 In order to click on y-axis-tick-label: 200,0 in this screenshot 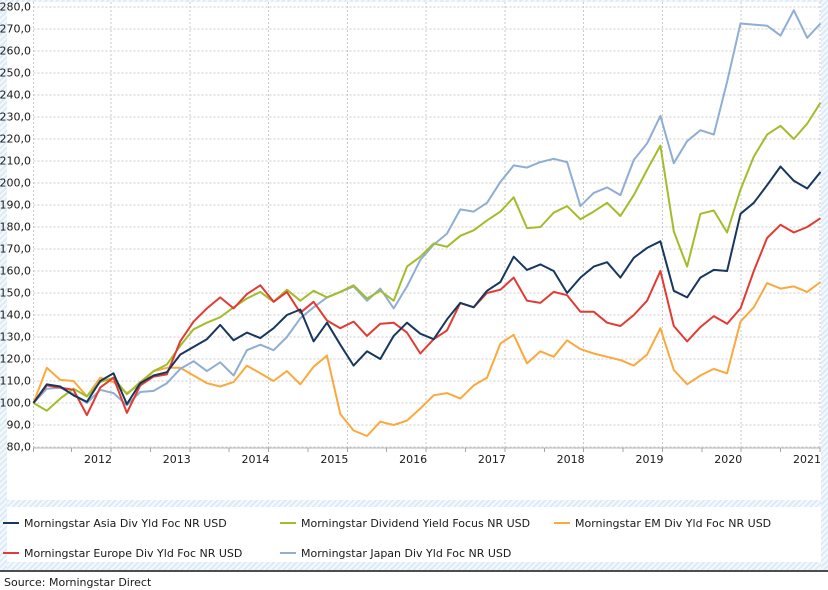, I will do `click(15, 183)`.